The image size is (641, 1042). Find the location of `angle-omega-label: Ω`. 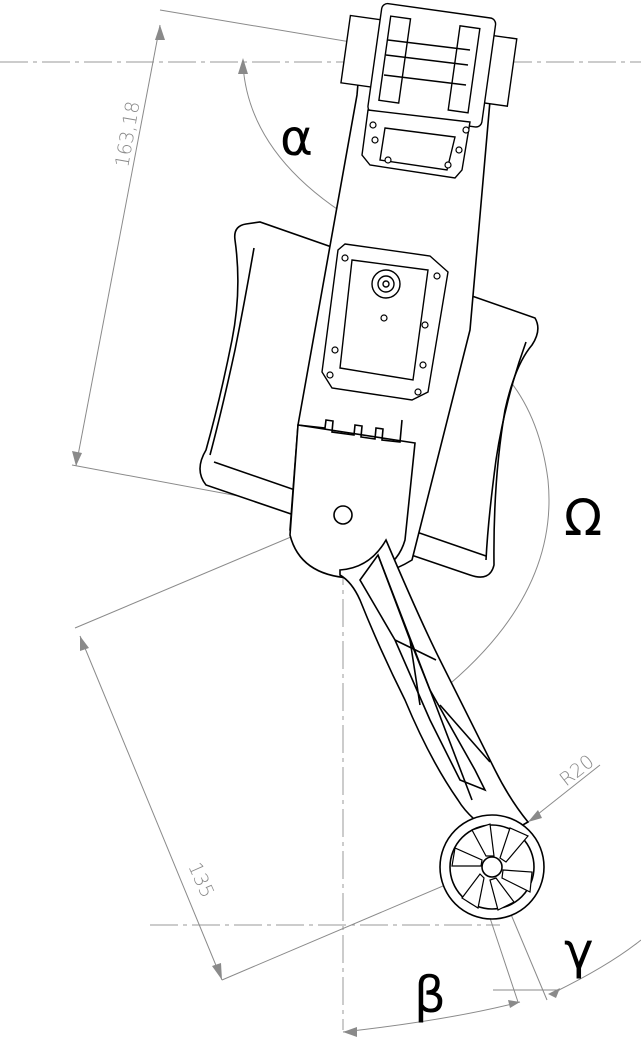

angle-omega-label: Ω is located at coordinates (583, 518).